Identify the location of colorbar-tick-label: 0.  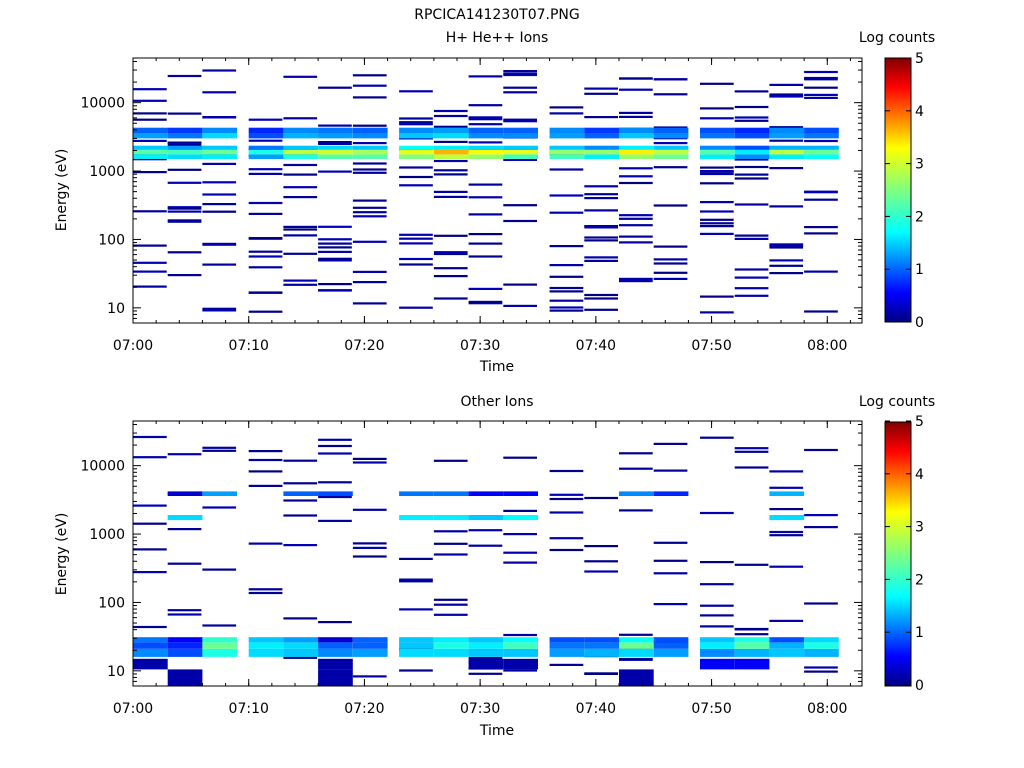
(919, 323).